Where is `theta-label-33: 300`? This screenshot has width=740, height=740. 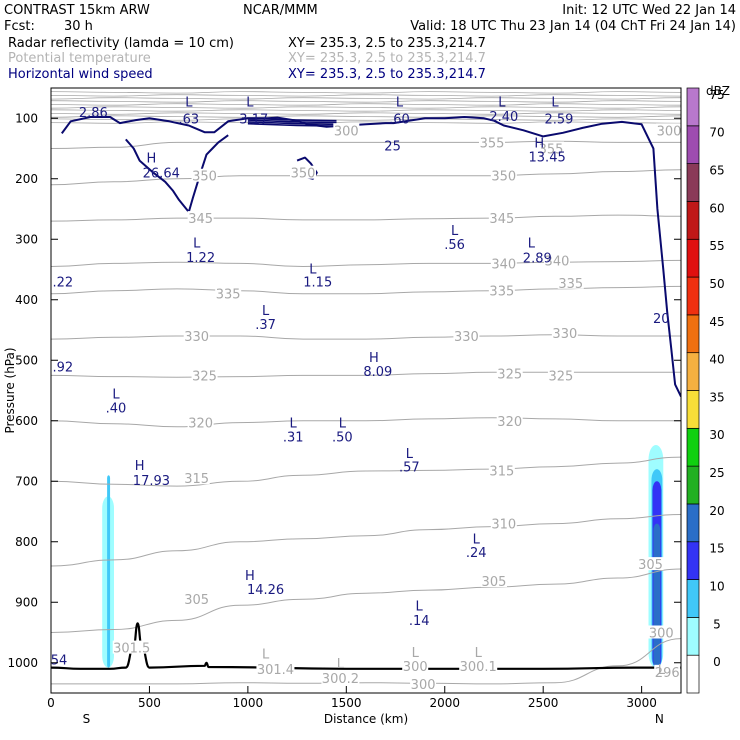 theta-label-33: 300 is located at coordinates (415, 667).